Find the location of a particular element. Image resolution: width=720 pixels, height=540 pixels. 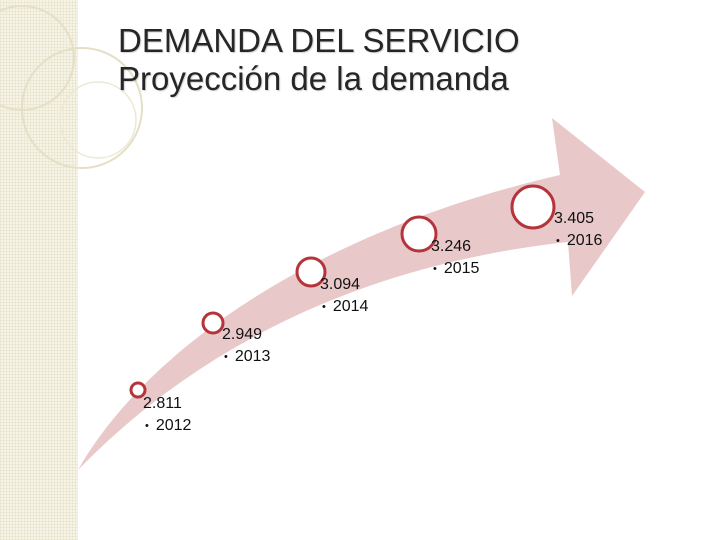

title-line-1: DEMANDA DEL SERVICIO is located at coordinates (319, 40).